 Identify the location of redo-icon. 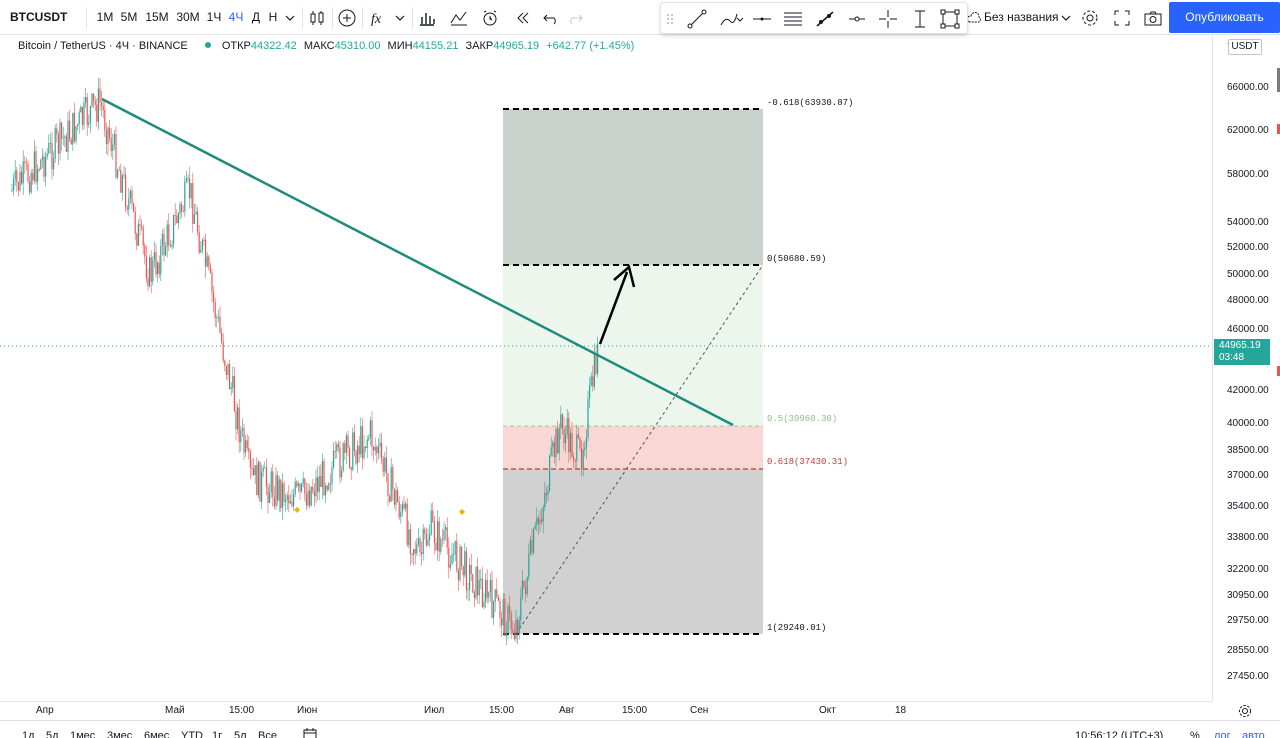
(575, 18).